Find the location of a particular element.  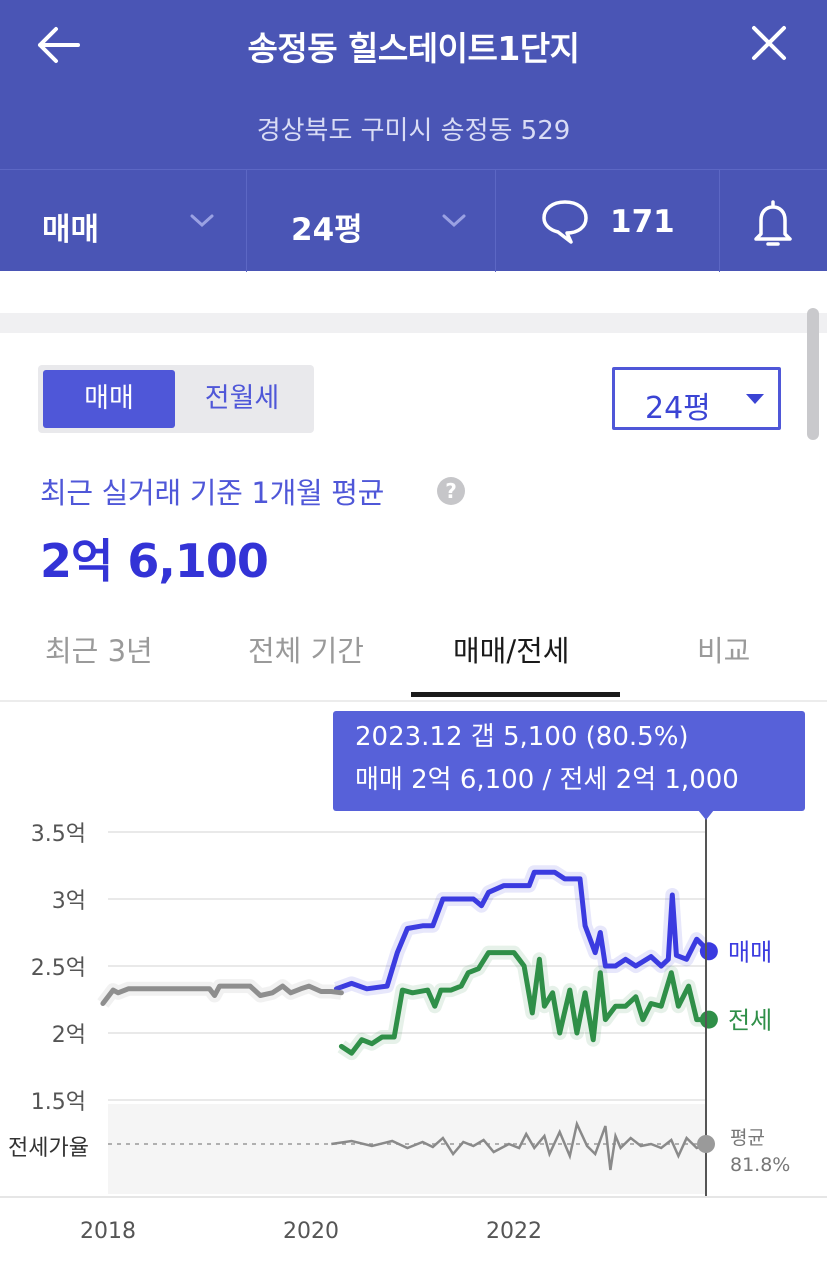

size-label: 24평 is located at coordinates (327, 230).